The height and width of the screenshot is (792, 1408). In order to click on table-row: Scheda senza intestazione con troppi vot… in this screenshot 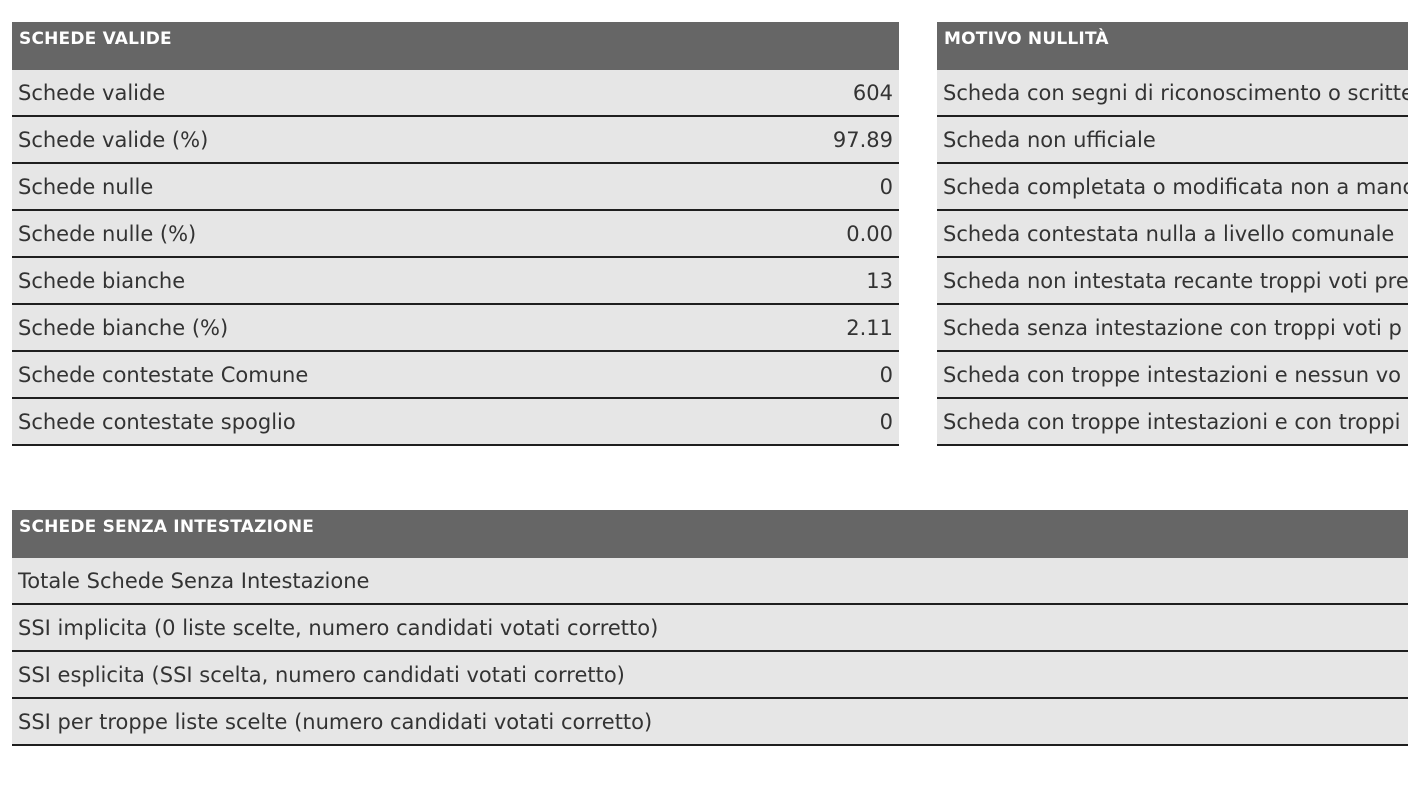, I will do `click(1172, 328)`.